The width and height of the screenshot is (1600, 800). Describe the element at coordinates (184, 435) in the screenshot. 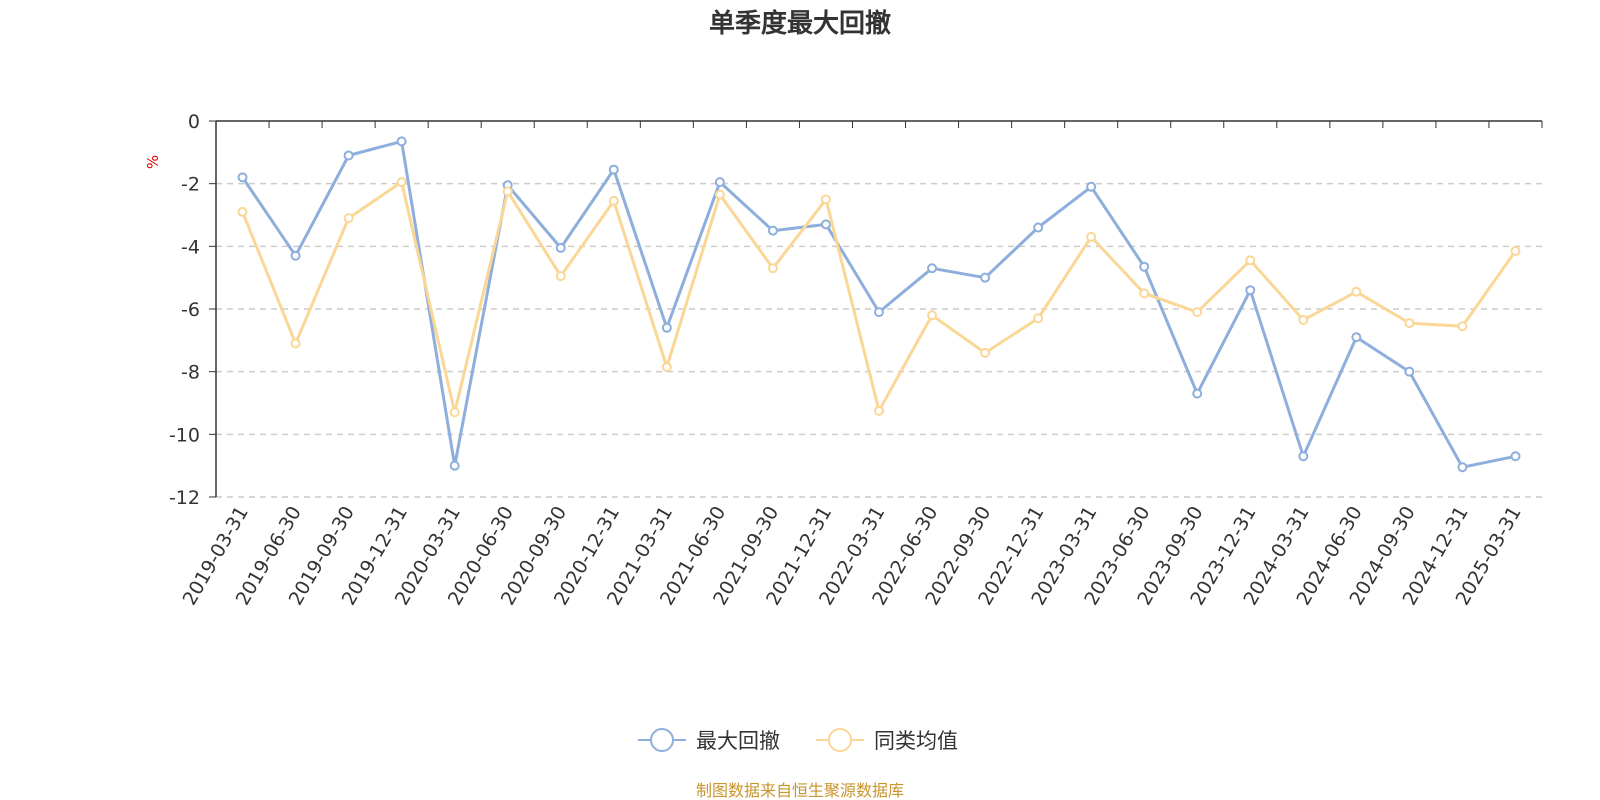

I see `y-tick-label: -10` at that location.